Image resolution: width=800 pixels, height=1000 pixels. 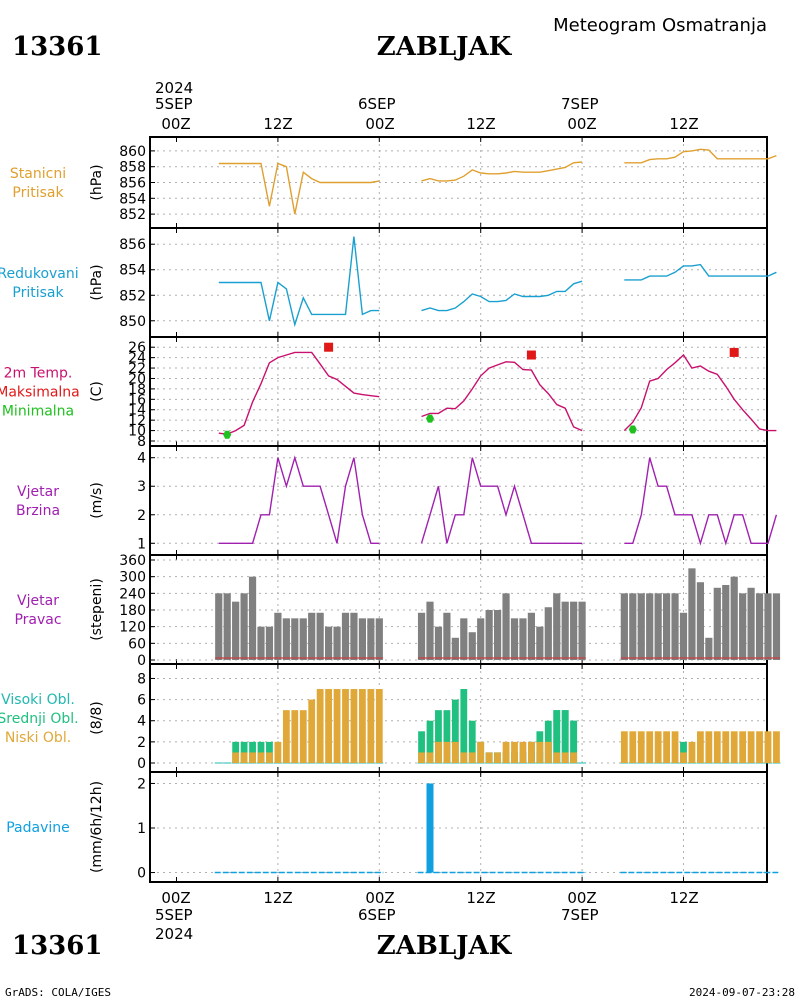 What do you see at coordinates (141, 661) in the screenshot?
I see `y-tick-label: 0` at bounding box center [141, 661].